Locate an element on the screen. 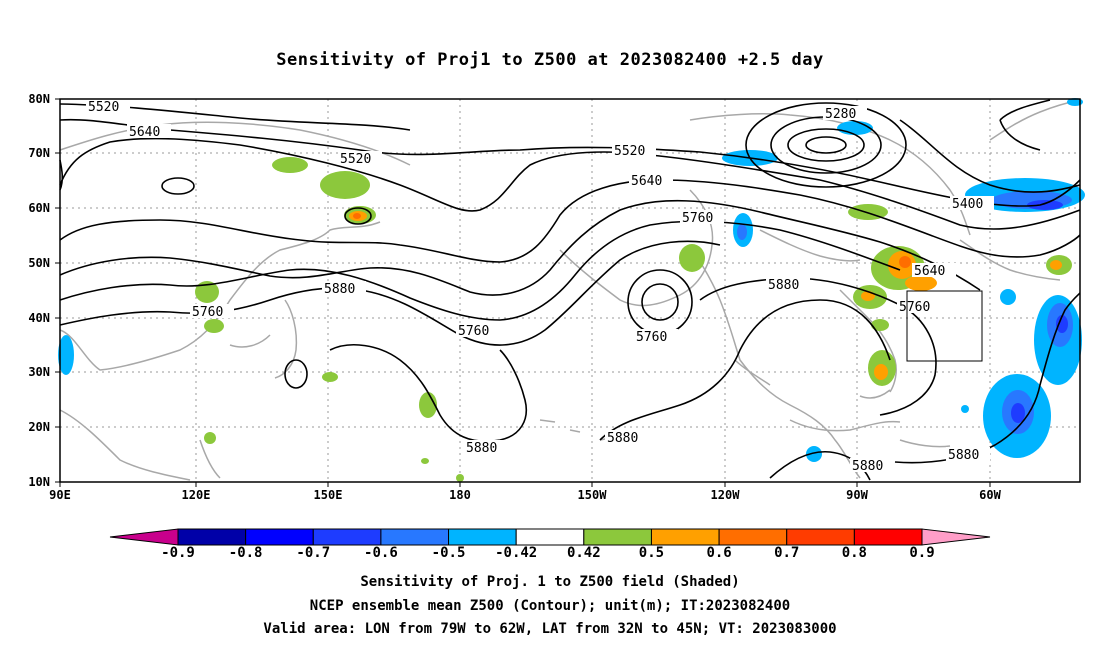 The width and height of the screenshot is (1100, 650). colorbar-label: -0.7 is located at coordinates (313, 553).